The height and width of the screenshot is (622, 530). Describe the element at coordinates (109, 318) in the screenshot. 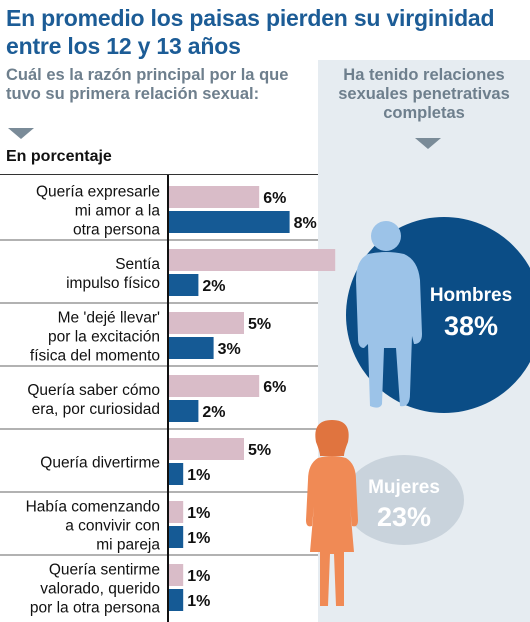

I see `category-label: Me 'dejé llevar'` at that location.